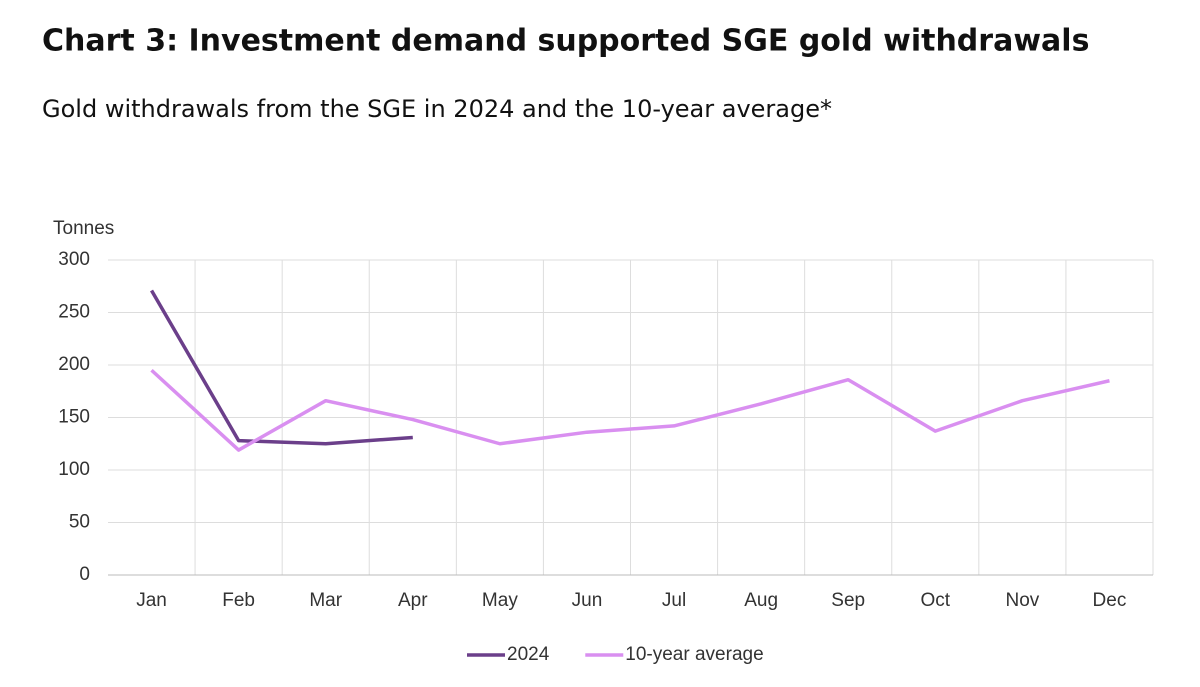  Describe the element at coordinates (936, 600) in the screenshot. I see `x-tick-label: Oct` at that location.